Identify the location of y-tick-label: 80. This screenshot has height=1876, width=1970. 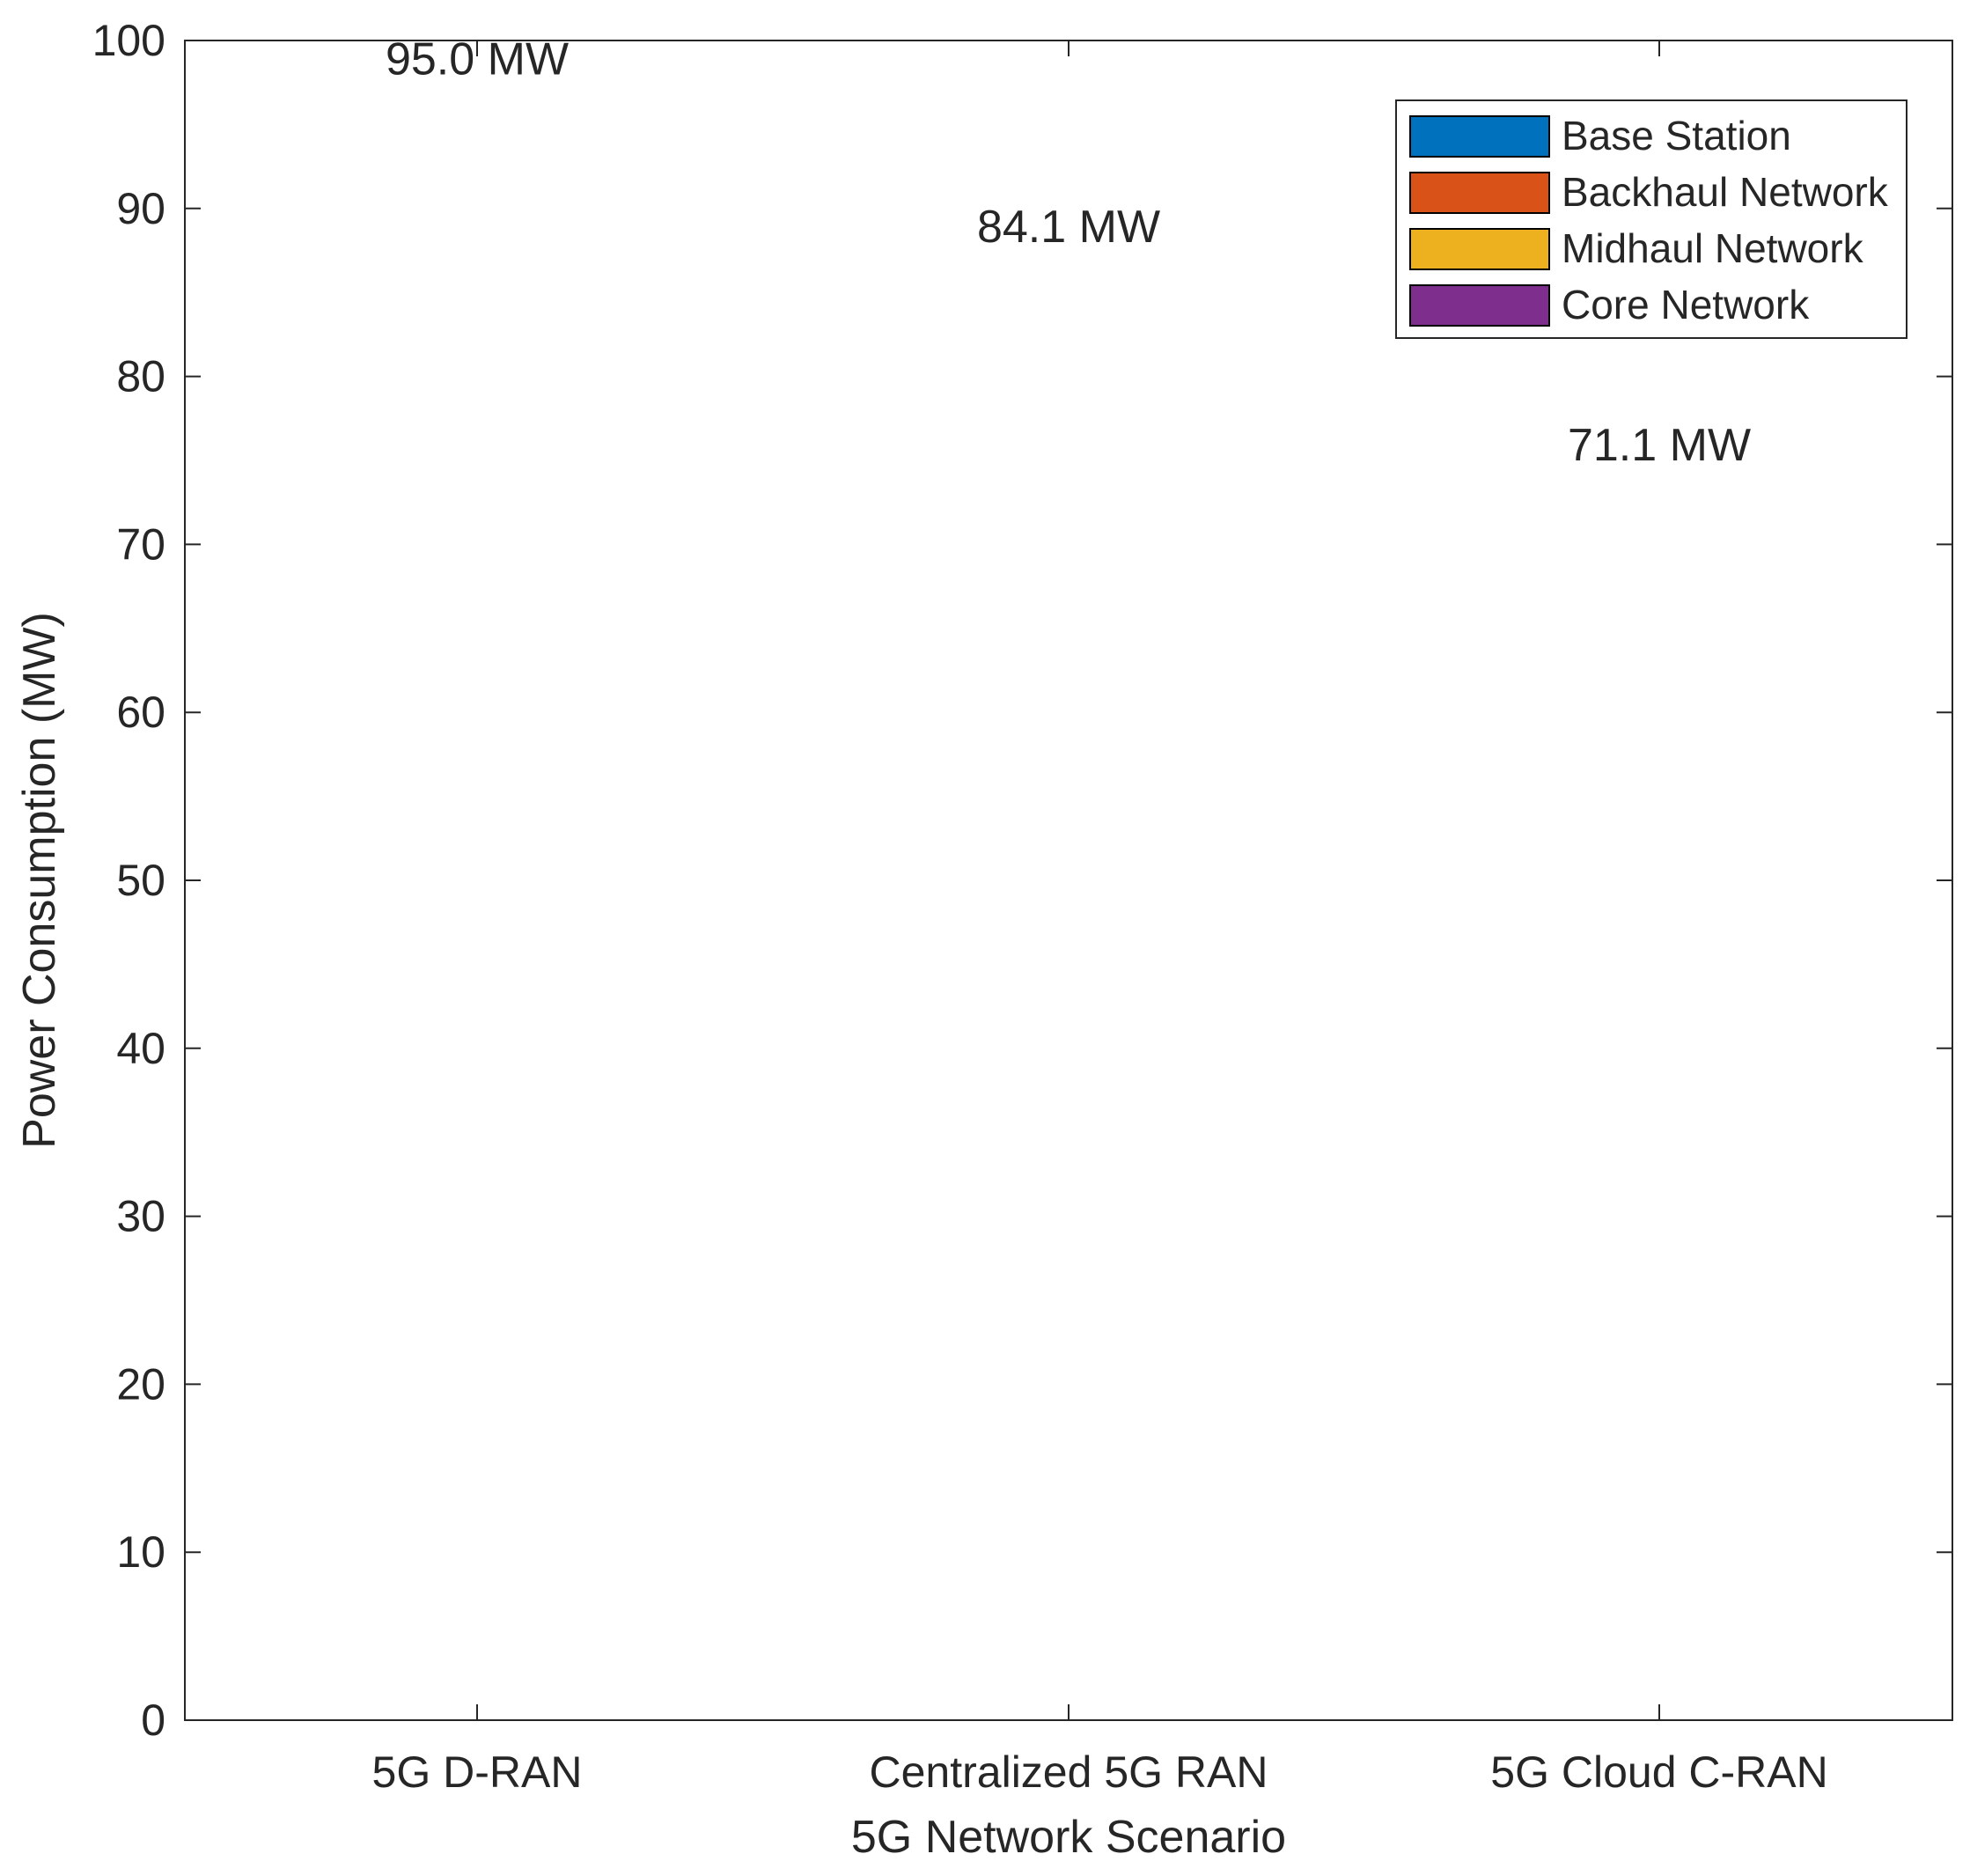
(140, 376).